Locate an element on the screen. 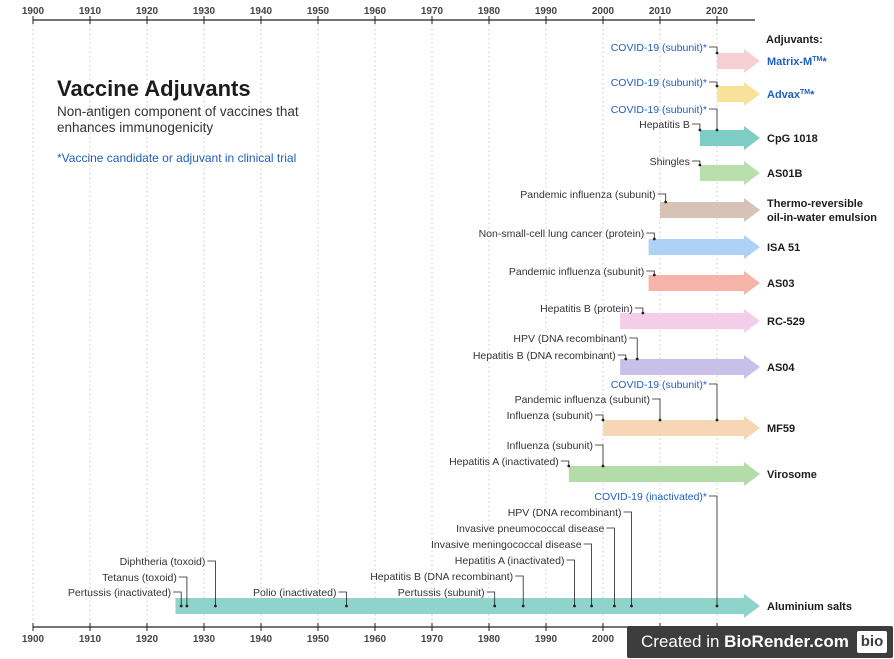 Image resolution: width=894 pixels, height=659 pixels. tick-label-top-2010: 2010 is located at coordinates (660, 11).